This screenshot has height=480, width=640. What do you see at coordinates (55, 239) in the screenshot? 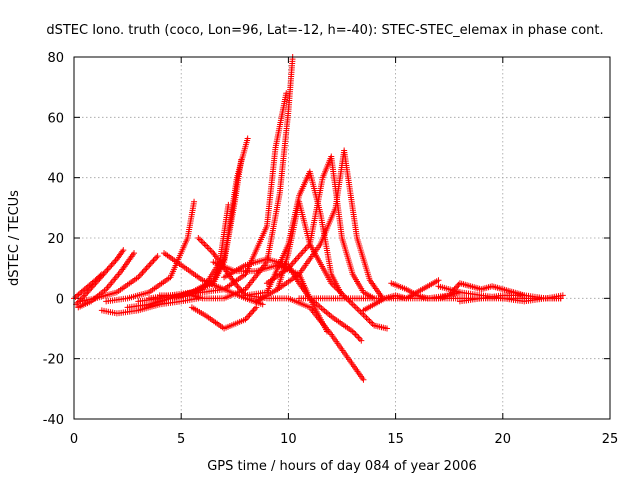
I see `y-tick-label: 20` at bounding box center [55, 239].